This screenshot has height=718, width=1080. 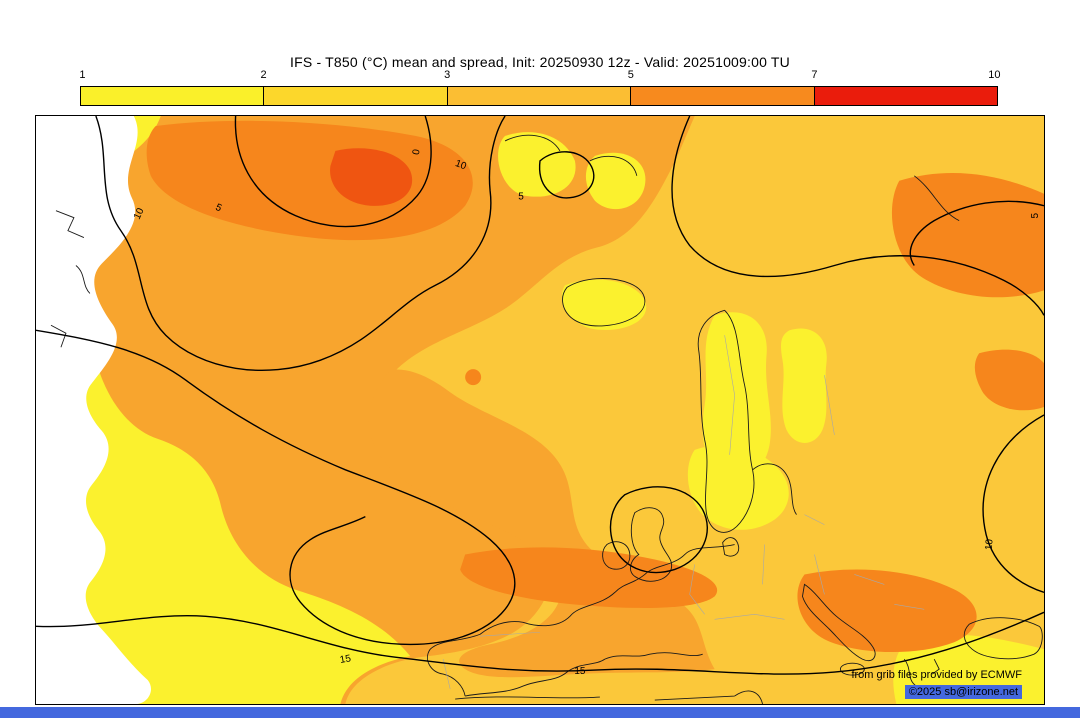 What do you see at coordinates (732, 178) in the screenshot?
I see `coast-svalbard` at bounding box center [732, 178].